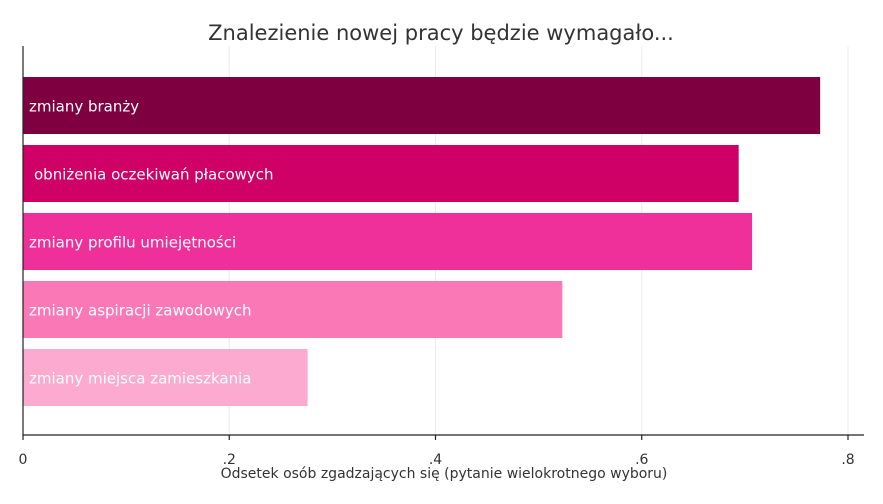  I want to click on bar-label: zmiany branży, so click(84, 107).